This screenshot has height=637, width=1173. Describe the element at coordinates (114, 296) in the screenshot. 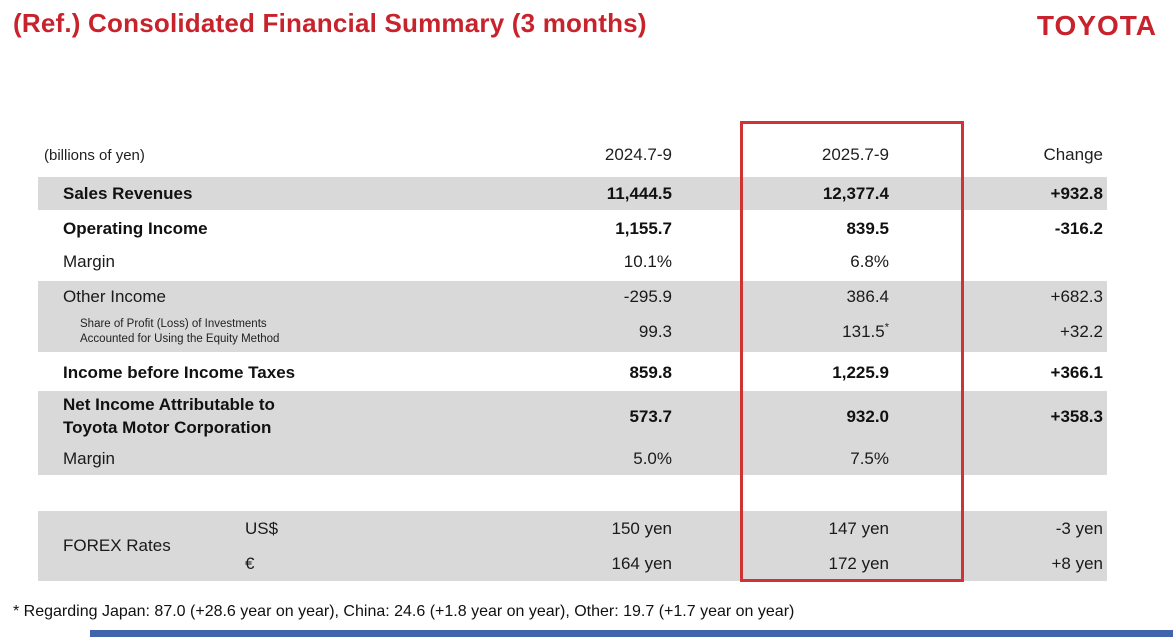

I see `row-label: Other Income` at that location.